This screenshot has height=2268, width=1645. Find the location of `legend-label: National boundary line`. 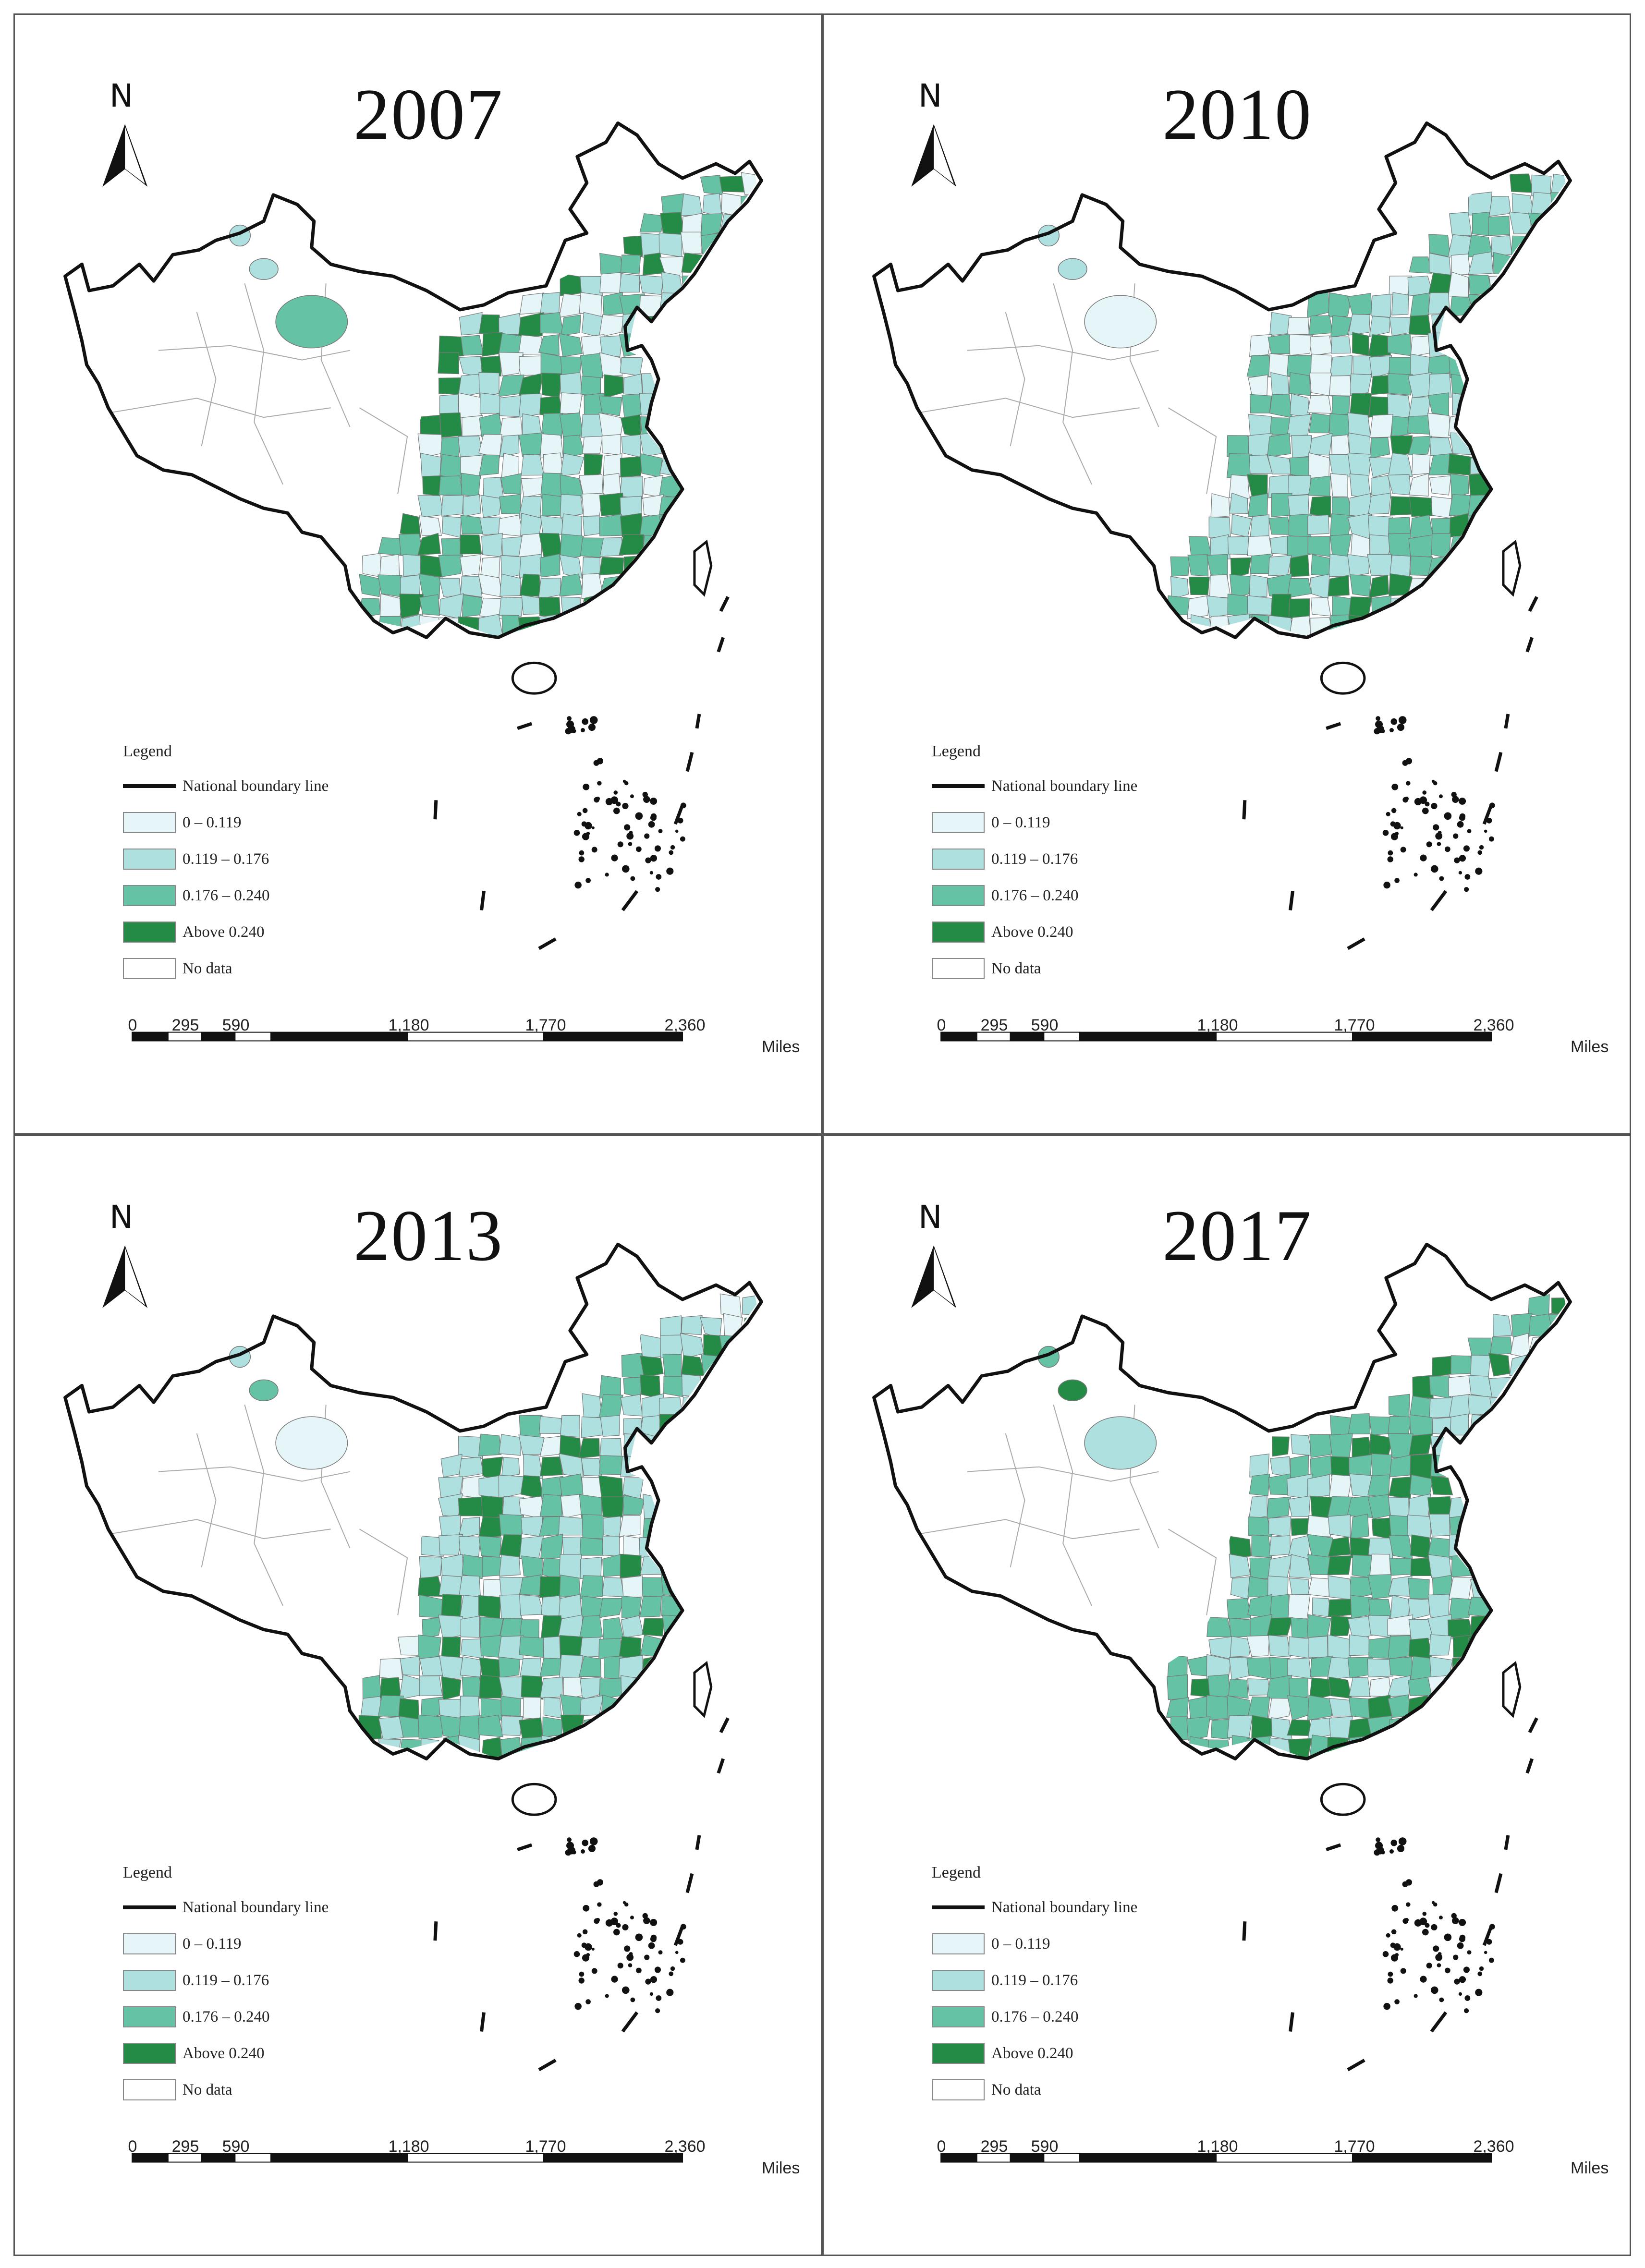

legend-label: National boundary line is located at coordinates (256, 1907).